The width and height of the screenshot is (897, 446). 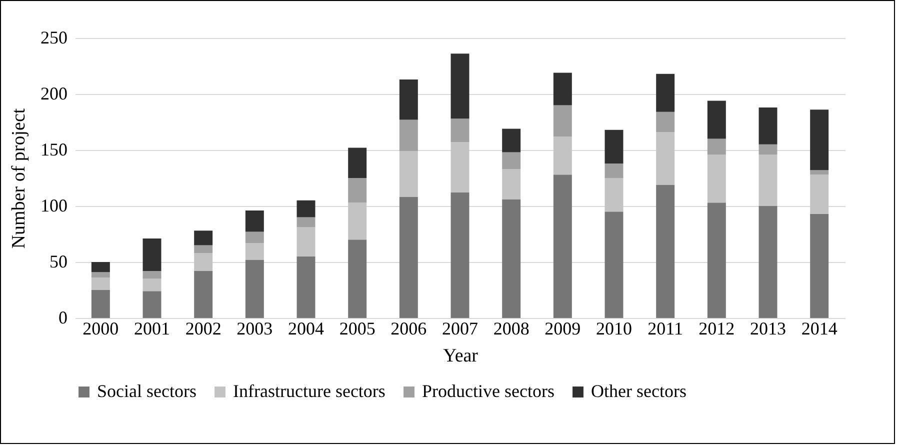 What do you see at coordinates (54, 206) in the screenshot?
I see `y-tick-label: 100` at bounding box center [54, 206].